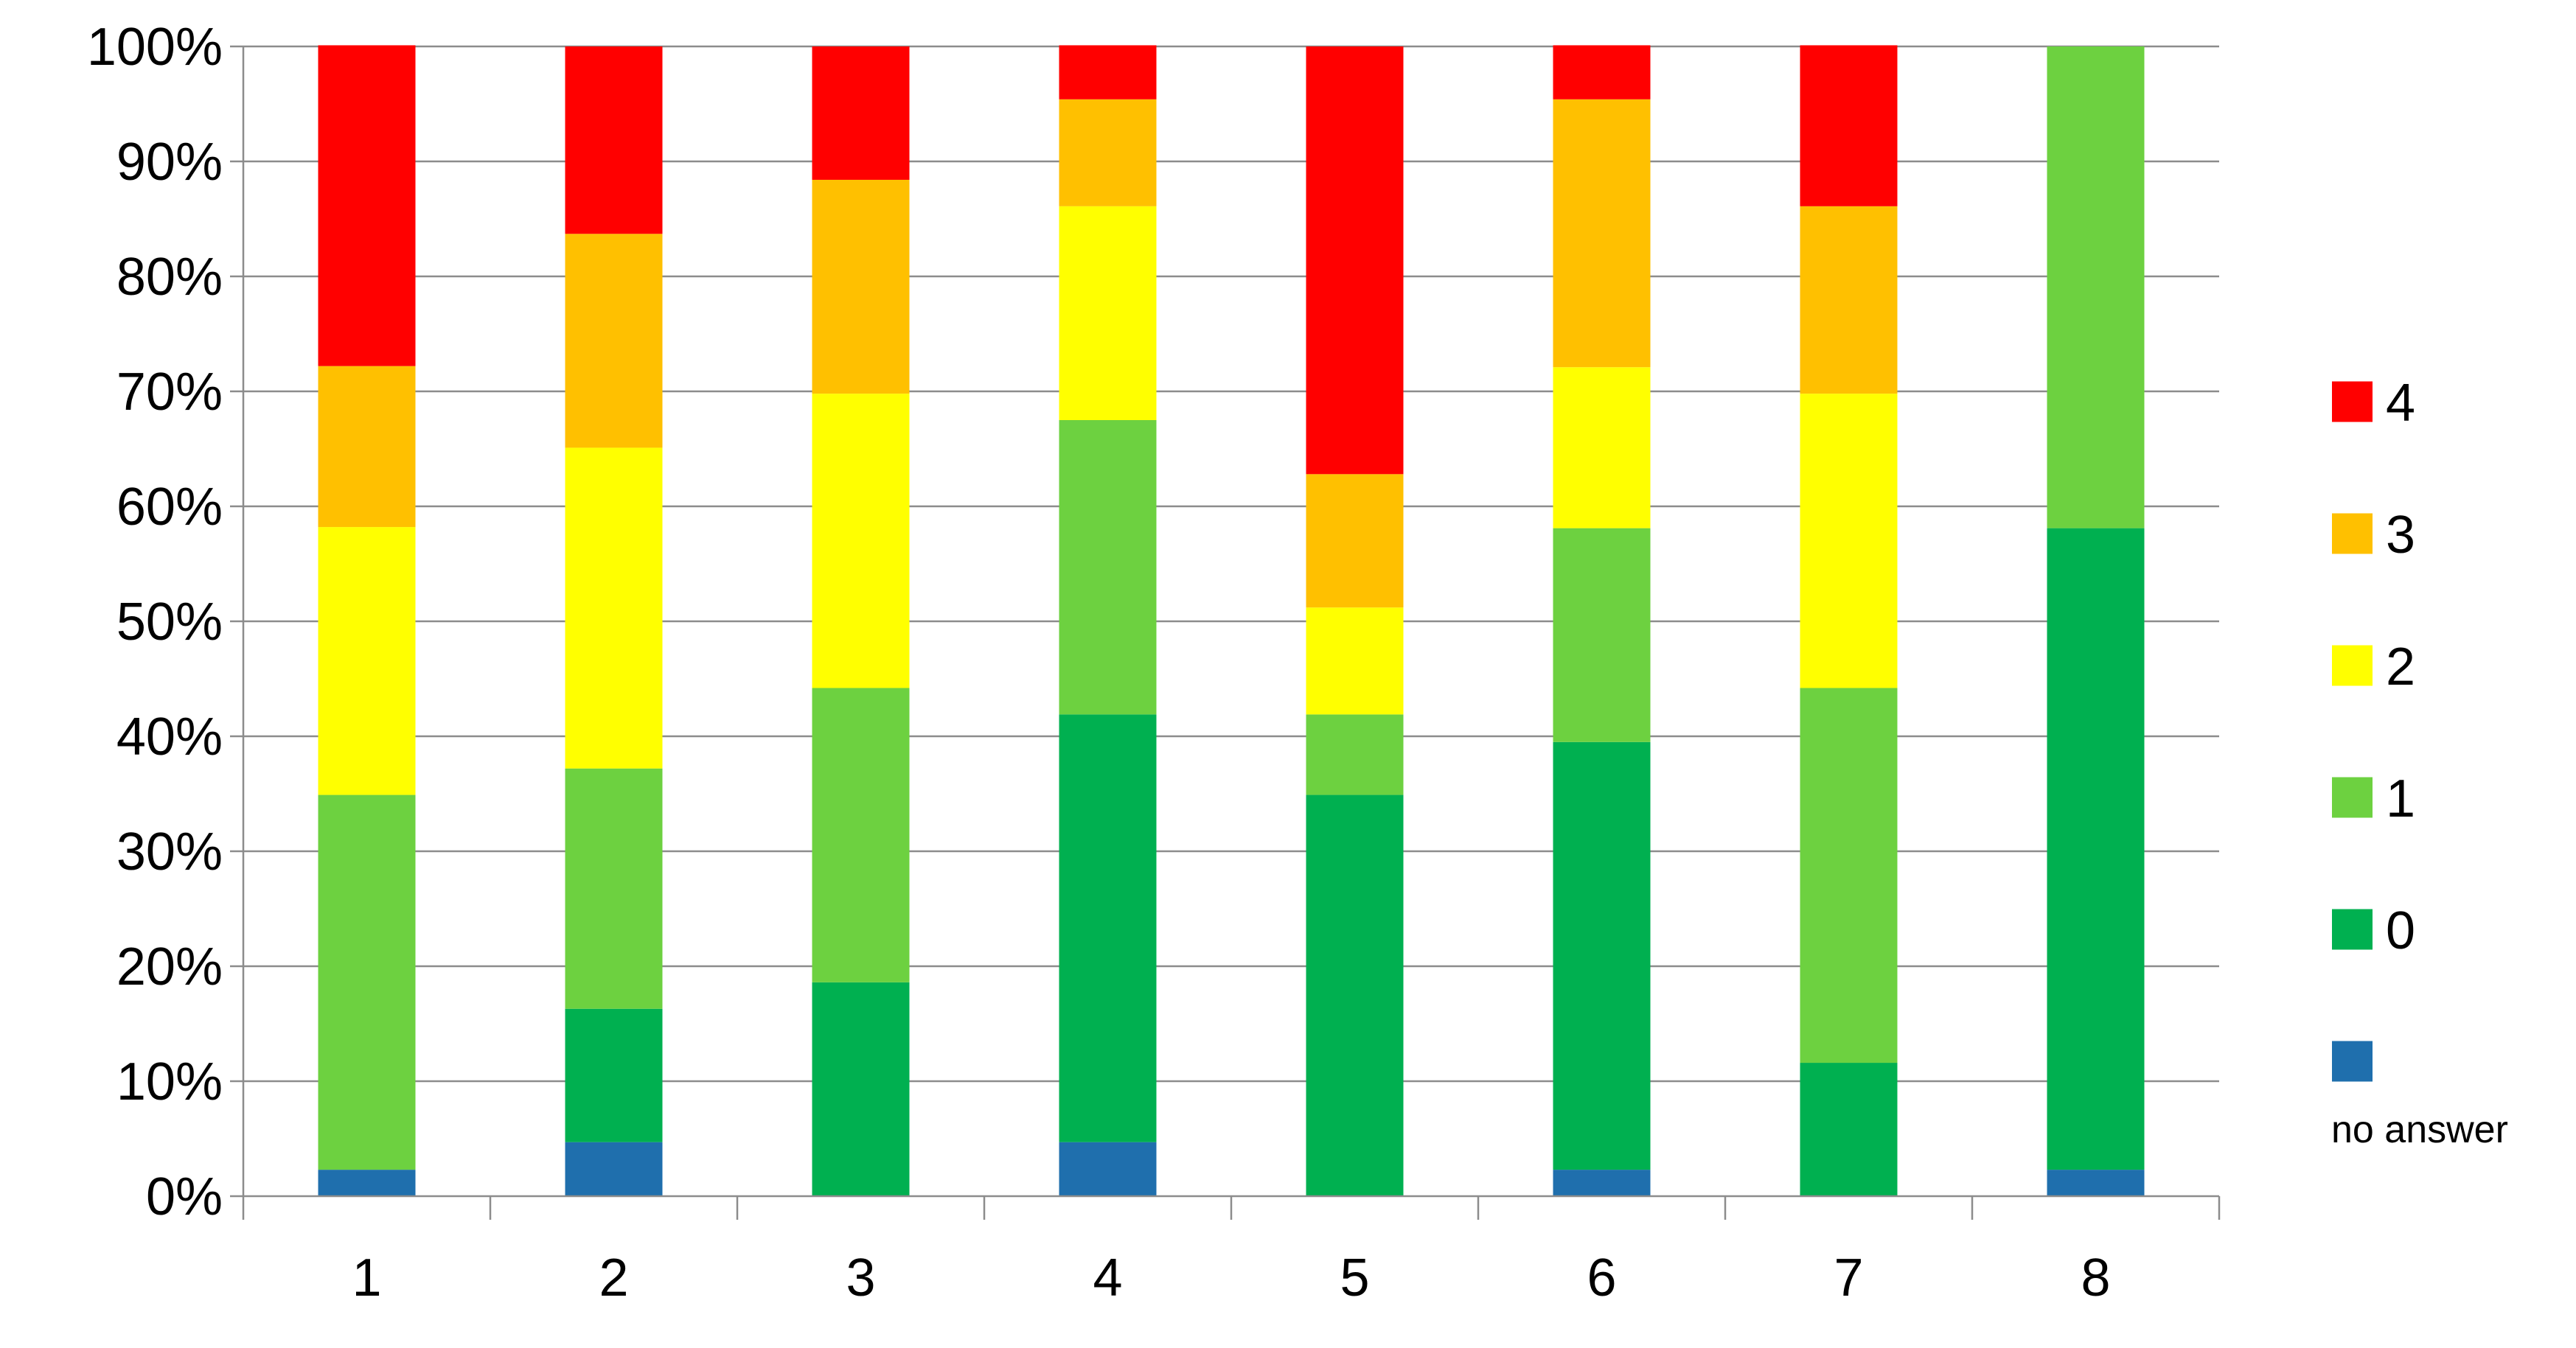  I want to click on legend-label: no answer, so click(2420, 1129).